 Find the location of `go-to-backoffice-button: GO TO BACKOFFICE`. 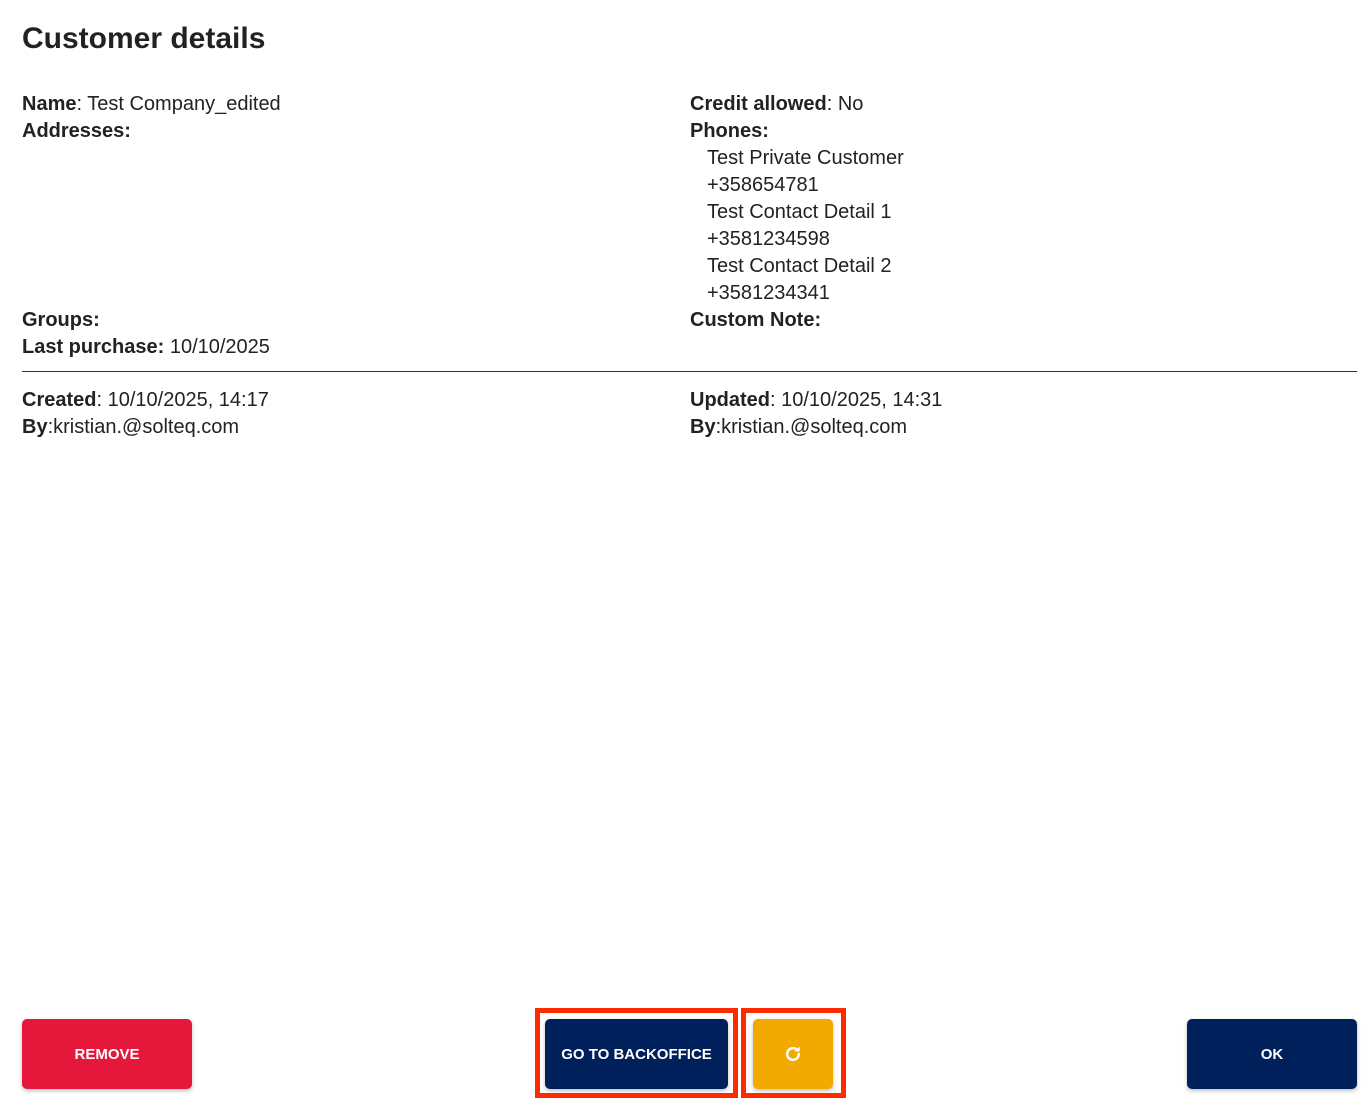

go-to-backoffice-button: GO TO BACKOFFICE is located at coordinates (636, 1054).